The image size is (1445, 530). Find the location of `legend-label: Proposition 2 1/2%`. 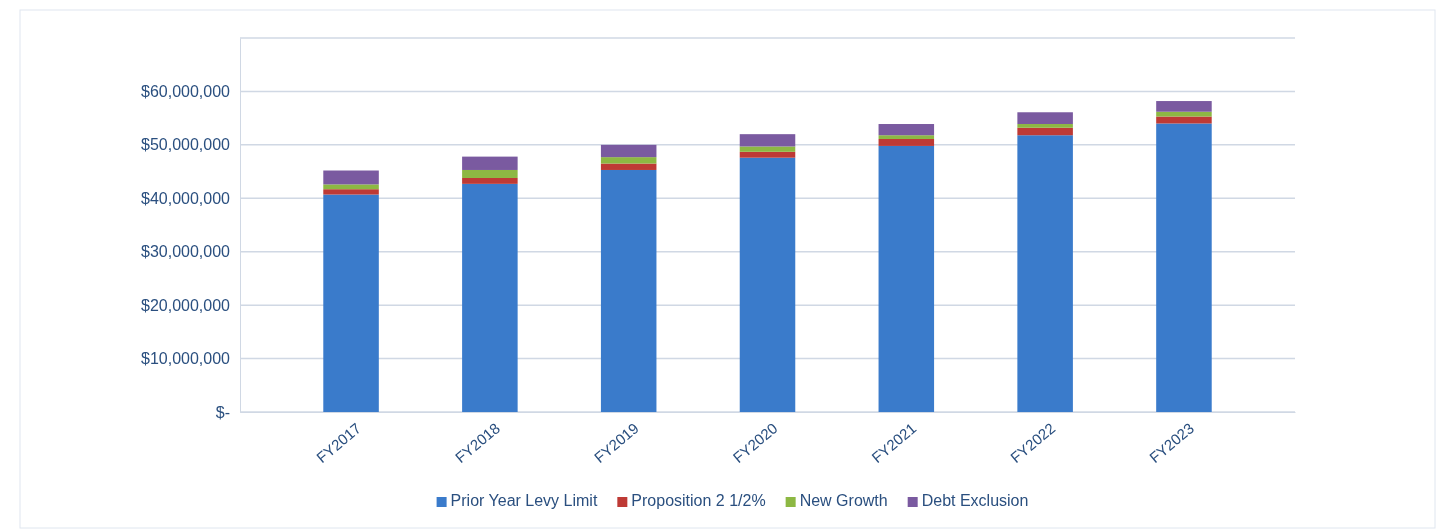

legend-label: Proposition 2 1/2% is located at coordinates (698, 500).